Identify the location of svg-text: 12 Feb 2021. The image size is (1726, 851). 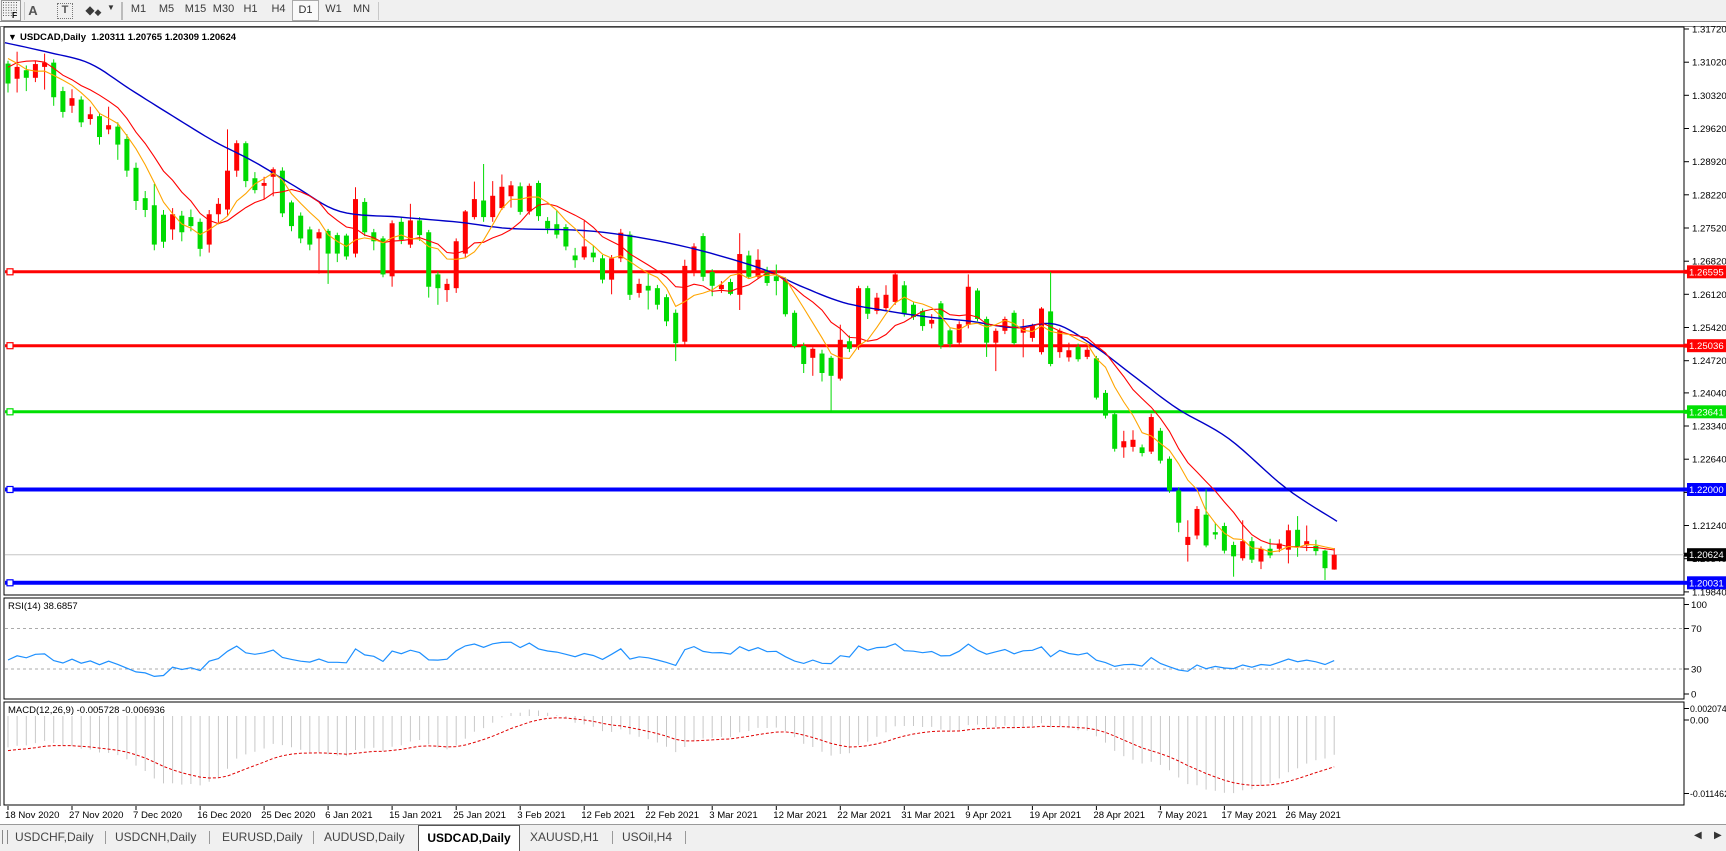
(608, 815).